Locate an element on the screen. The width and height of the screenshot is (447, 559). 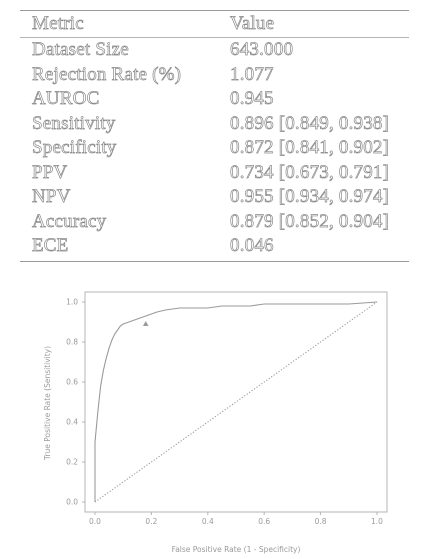
row-metric: Rejection Rate (%) is located at coordinates (107, 74).